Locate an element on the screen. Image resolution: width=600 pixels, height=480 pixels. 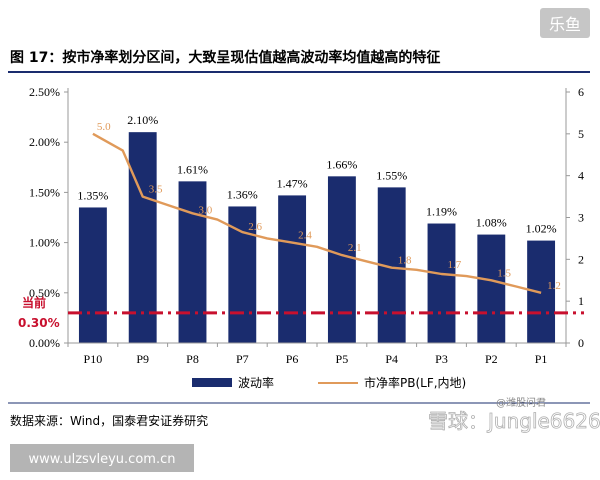
logo-badge-text: 乐鱼 is located at coordinates (565, 24).